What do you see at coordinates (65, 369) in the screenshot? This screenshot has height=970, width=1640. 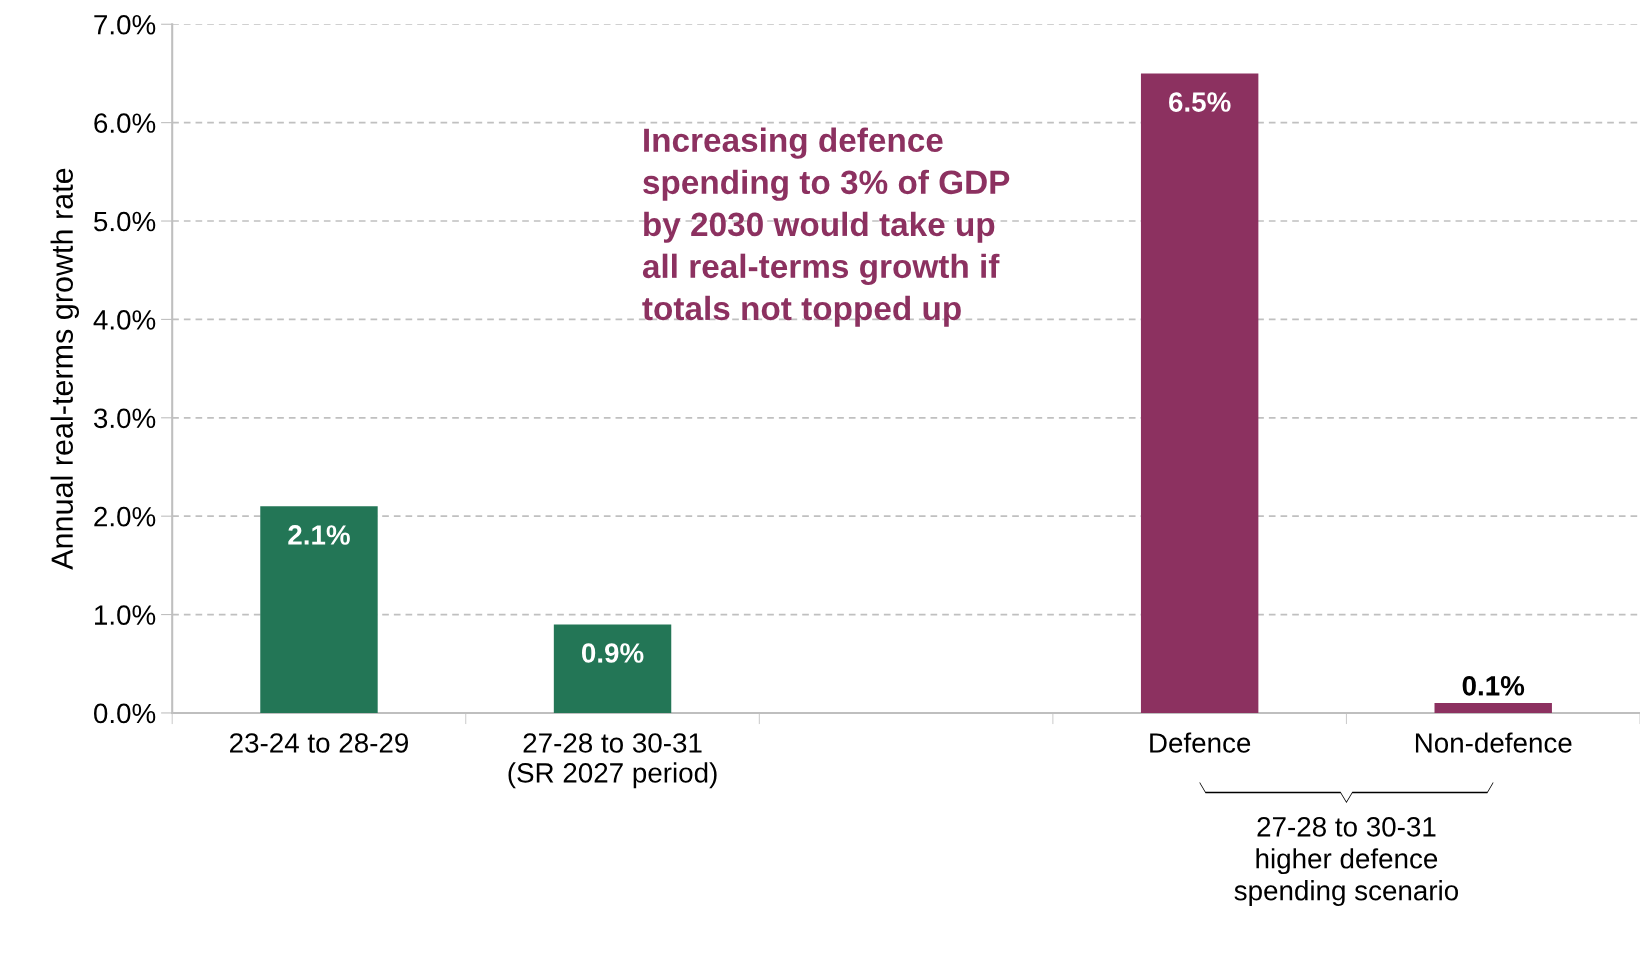 I see `y-axis-title: Annual real-terms growth rate` at bounding box center [65, 369].